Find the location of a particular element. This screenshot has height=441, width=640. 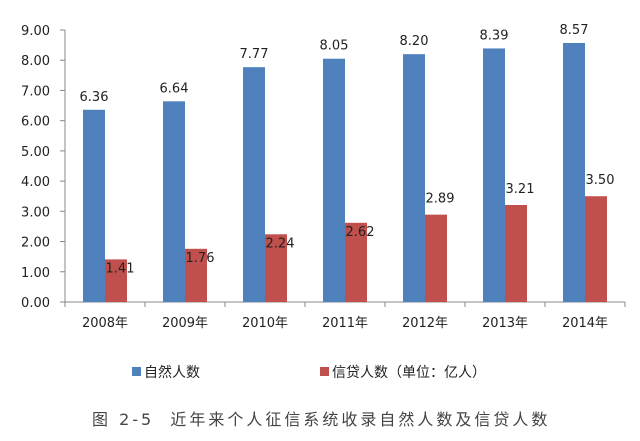

x-tick-label: 2011年 is located at coordinates (345, 323).